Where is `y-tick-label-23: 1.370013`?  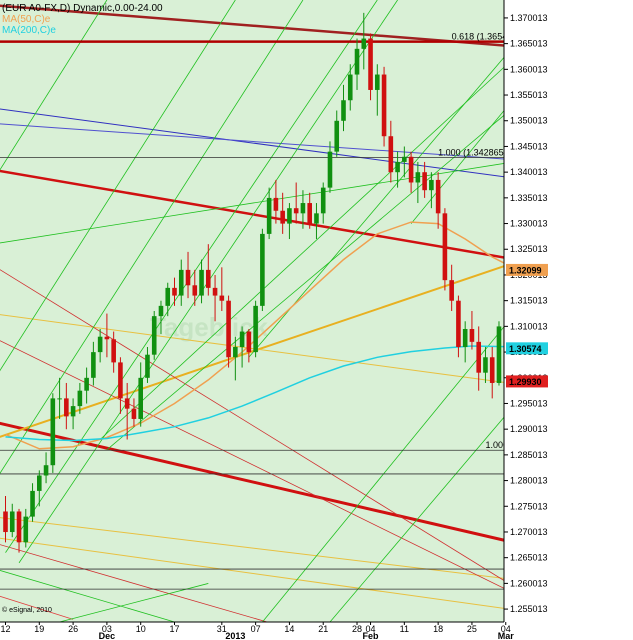 y-tick-label-23: 1.370013 is located at coordinates (529, 18).